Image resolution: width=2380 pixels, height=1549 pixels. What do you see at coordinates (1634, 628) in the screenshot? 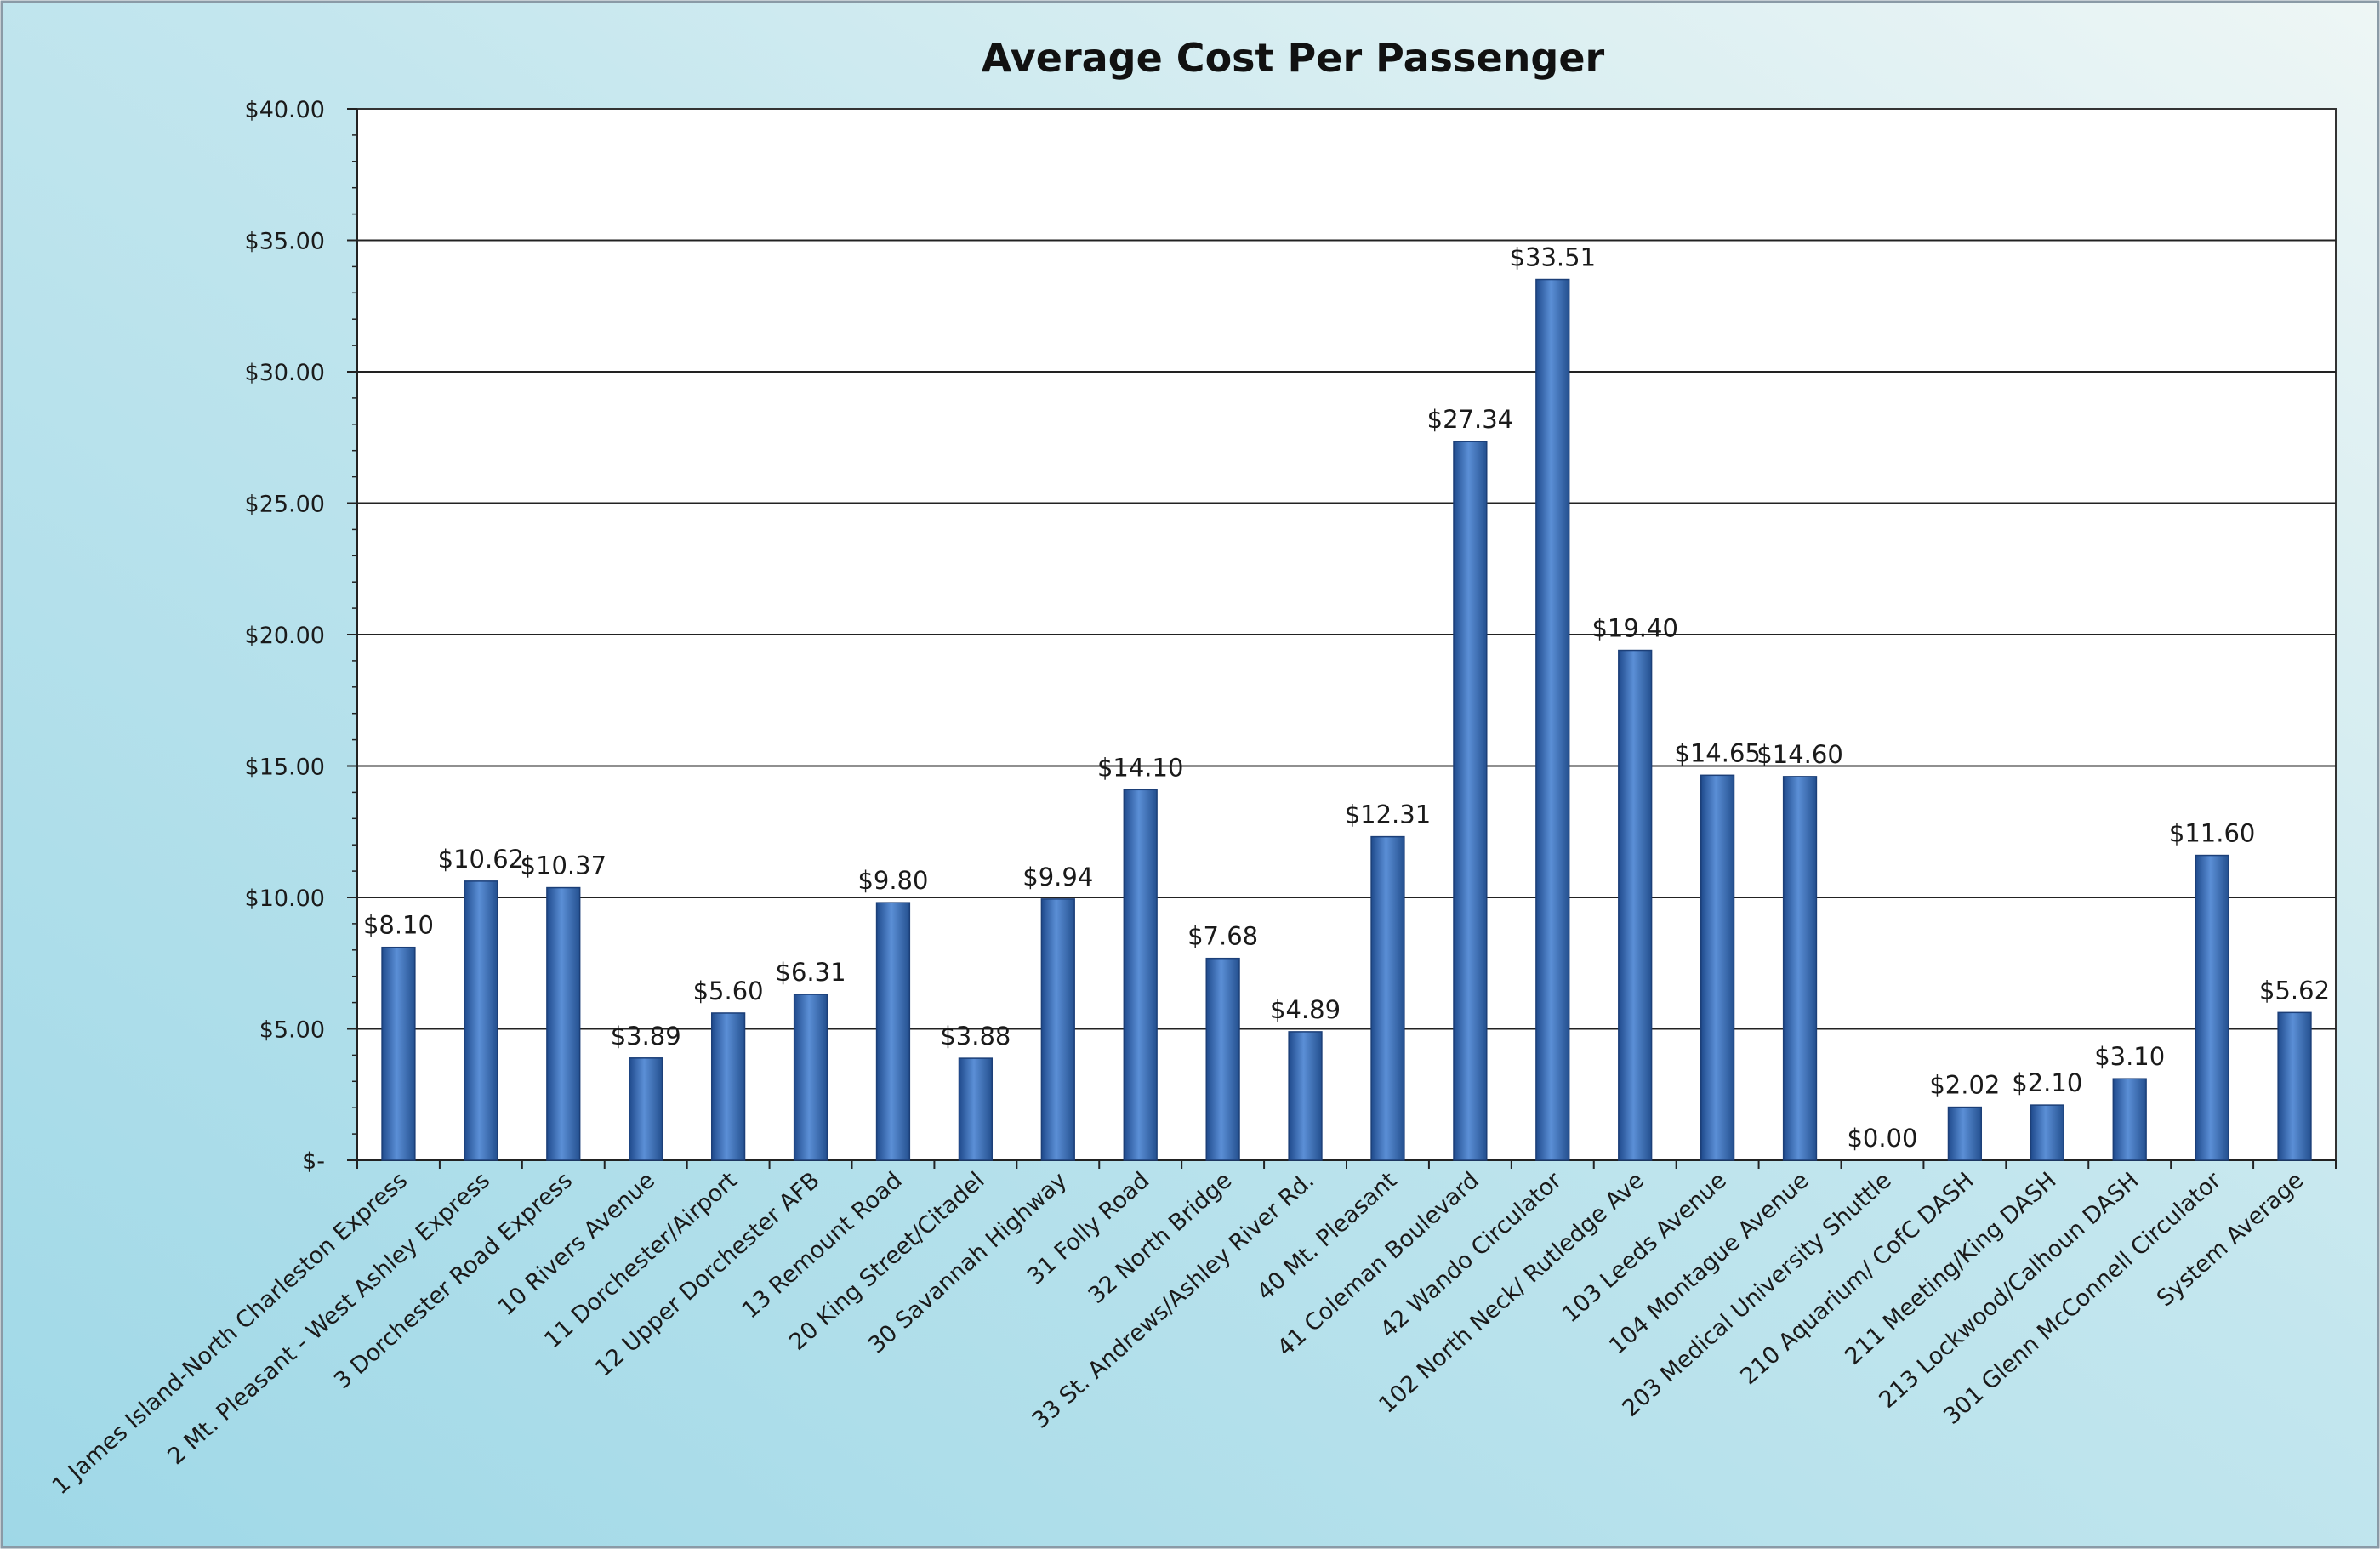
I see `data-label: $19.40` at bounding box center [1634, 628].